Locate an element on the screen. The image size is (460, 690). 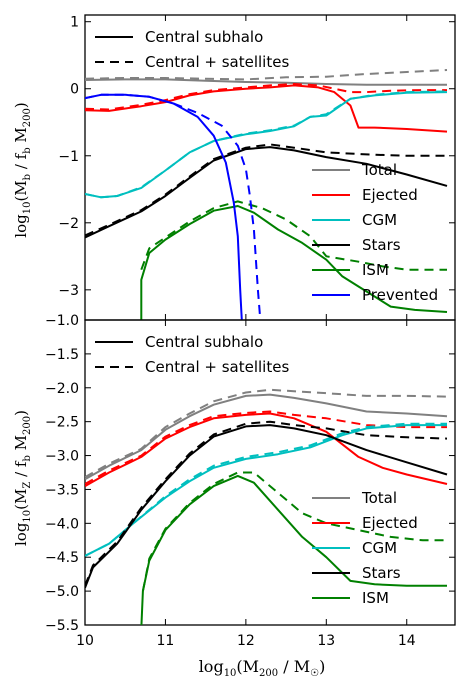
bot-total-solid-line is located at coordinates (266, 437).